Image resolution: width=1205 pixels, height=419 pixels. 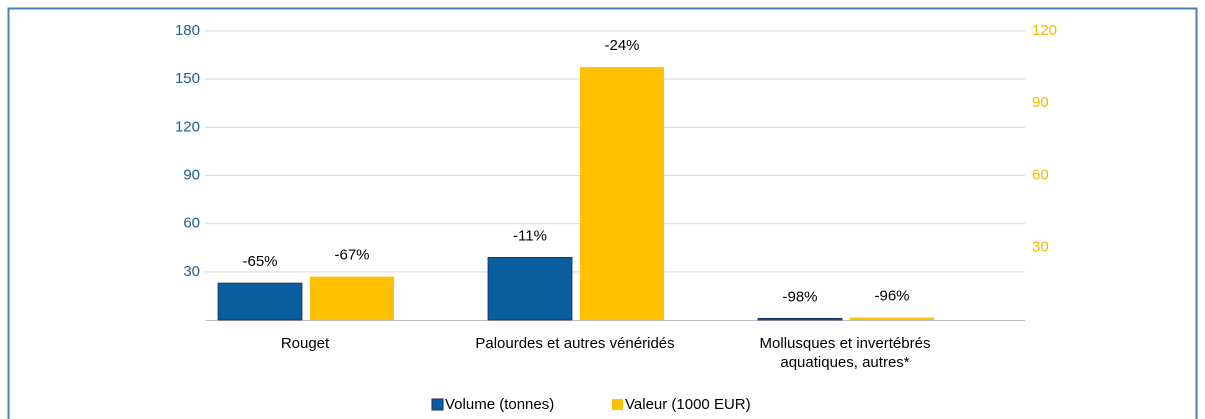 What do you see at coordinates (187, 126) in the screenshot?
I see `y-tick-label: 120` at bounding box center [187, 126].